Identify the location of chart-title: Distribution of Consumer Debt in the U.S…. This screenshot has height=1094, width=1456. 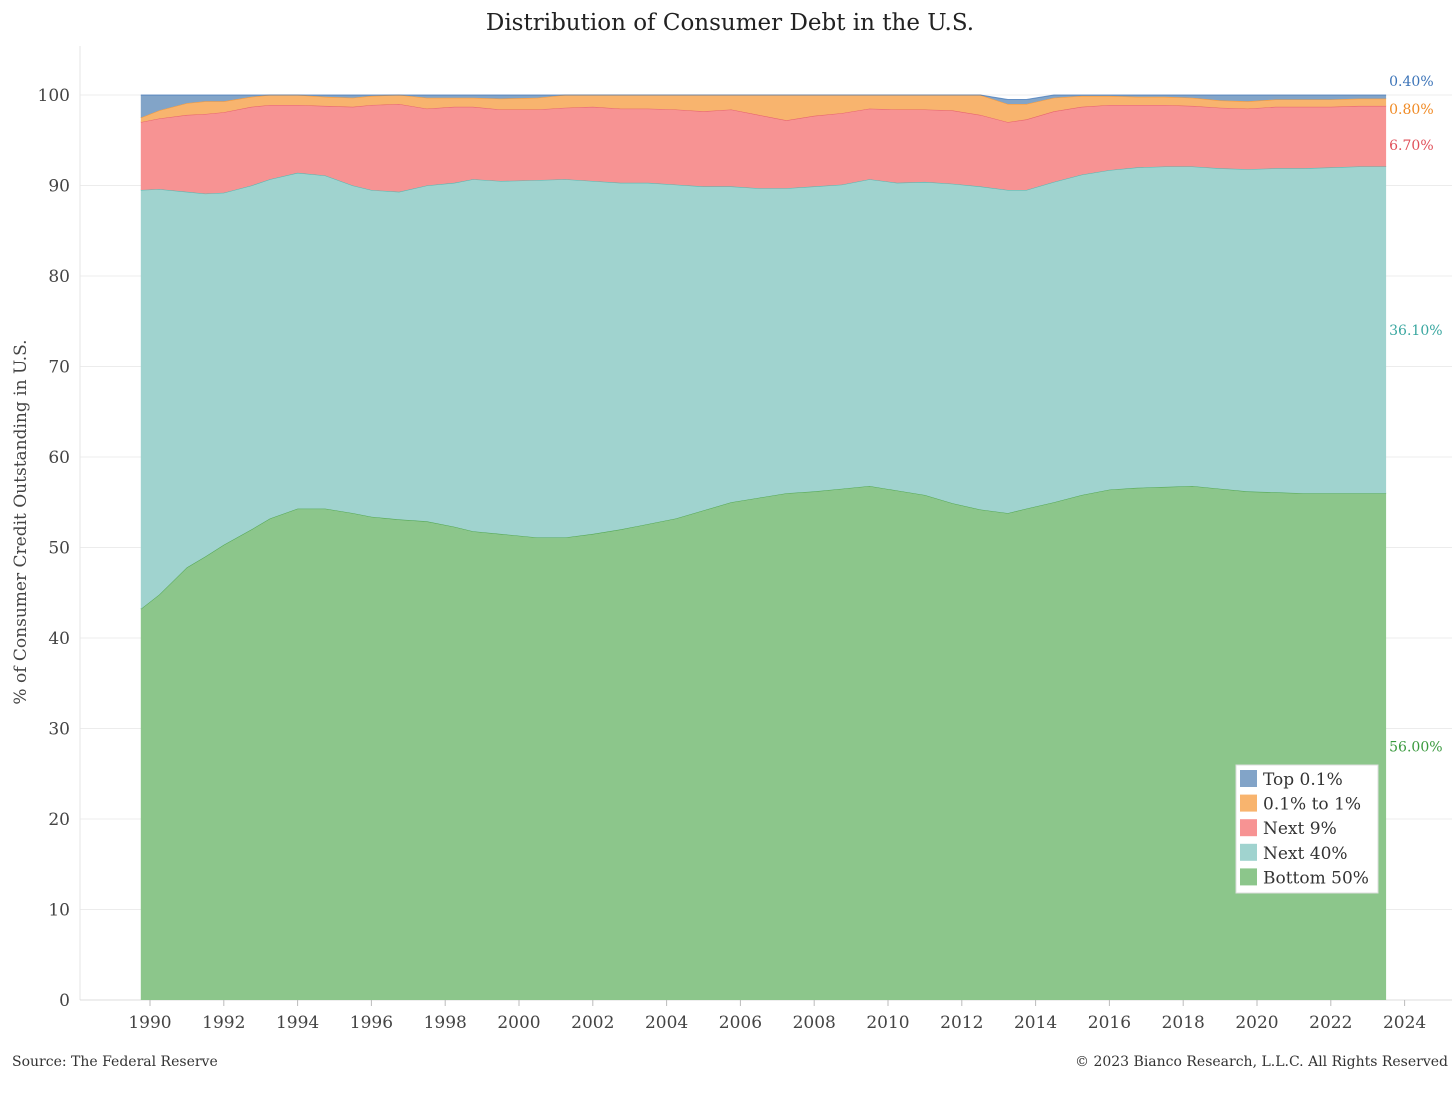
(730, 23).